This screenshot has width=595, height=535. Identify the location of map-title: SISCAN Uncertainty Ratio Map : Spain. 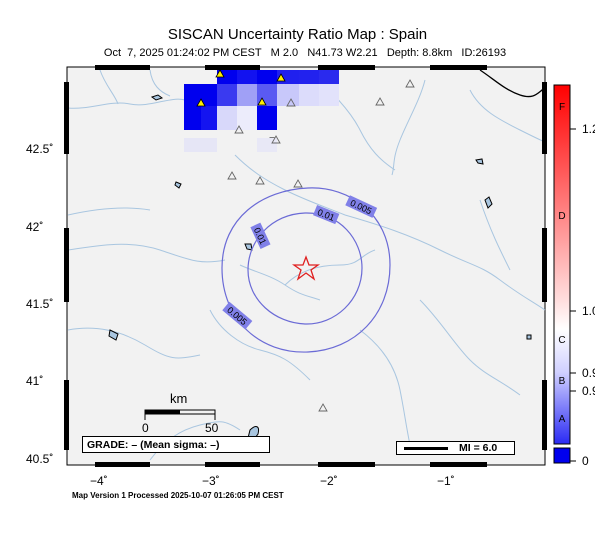
(297, 34).